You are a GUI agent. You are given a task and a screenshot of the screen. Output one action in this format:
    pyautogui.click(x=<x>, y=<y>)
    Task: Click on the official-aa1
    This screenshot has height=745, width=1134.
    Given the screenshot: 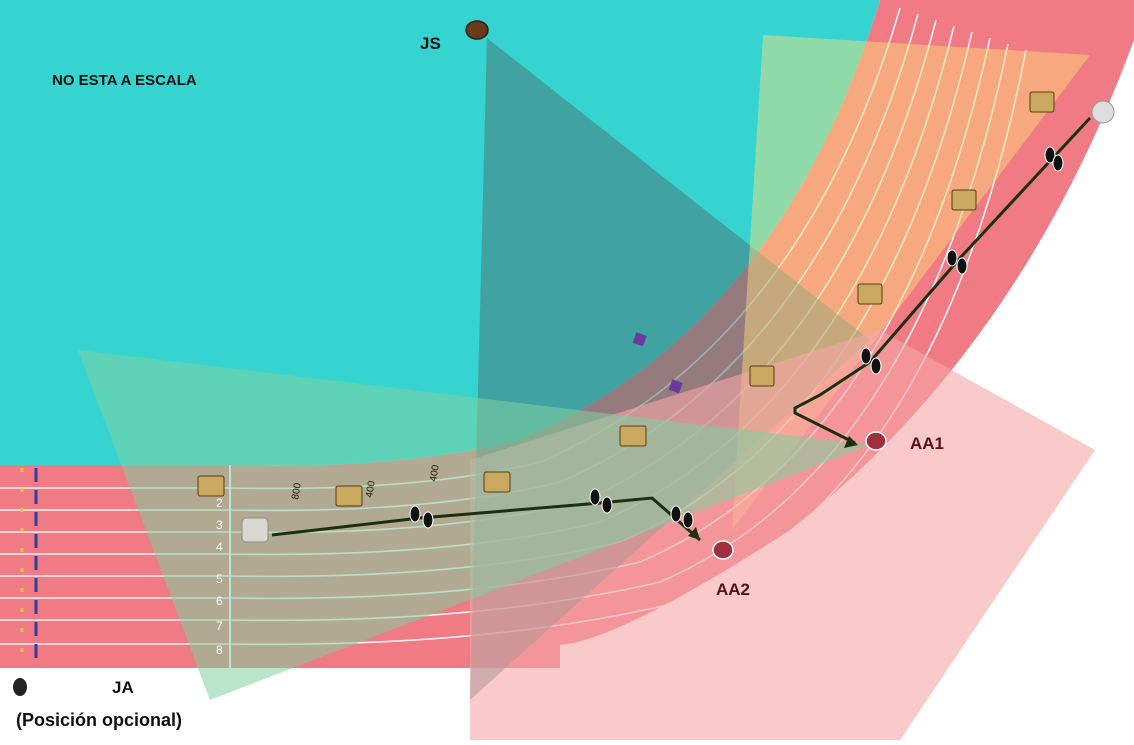 What is the action you would take?
    pyautogui.click(x=876, y=441)
    